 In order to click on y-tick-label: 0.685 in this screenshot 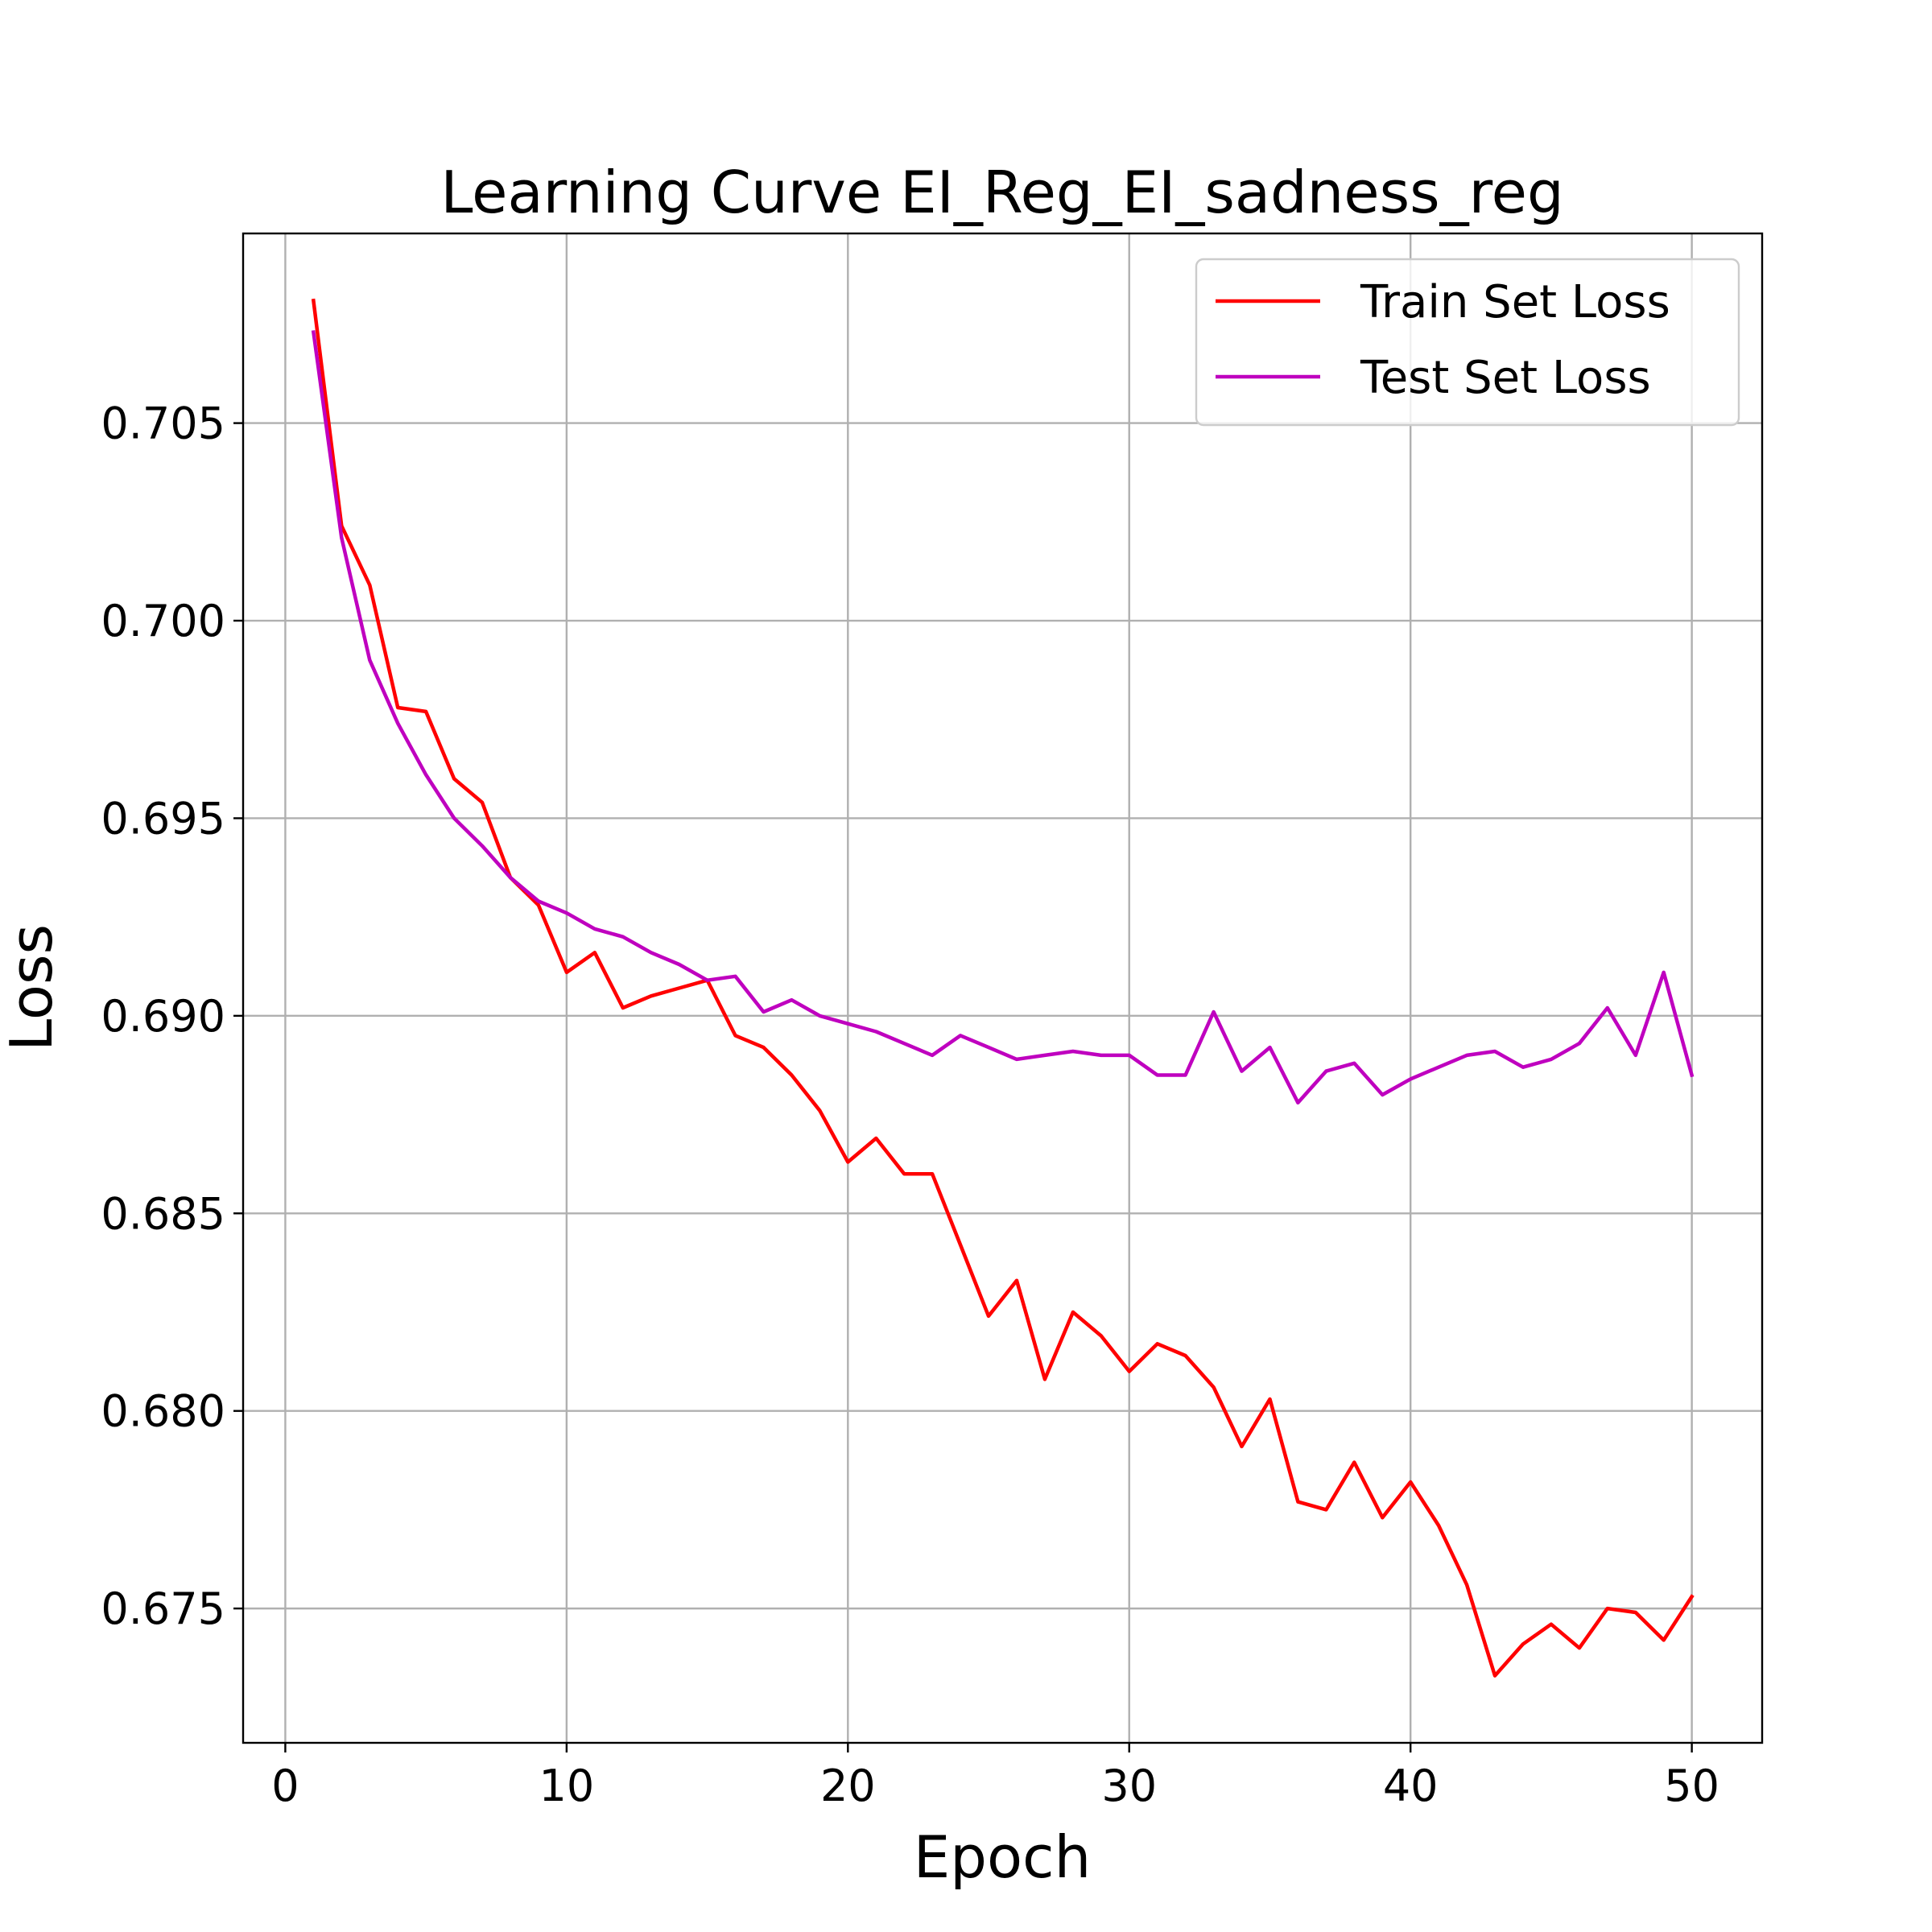, I will do `click(163, 1213)`.